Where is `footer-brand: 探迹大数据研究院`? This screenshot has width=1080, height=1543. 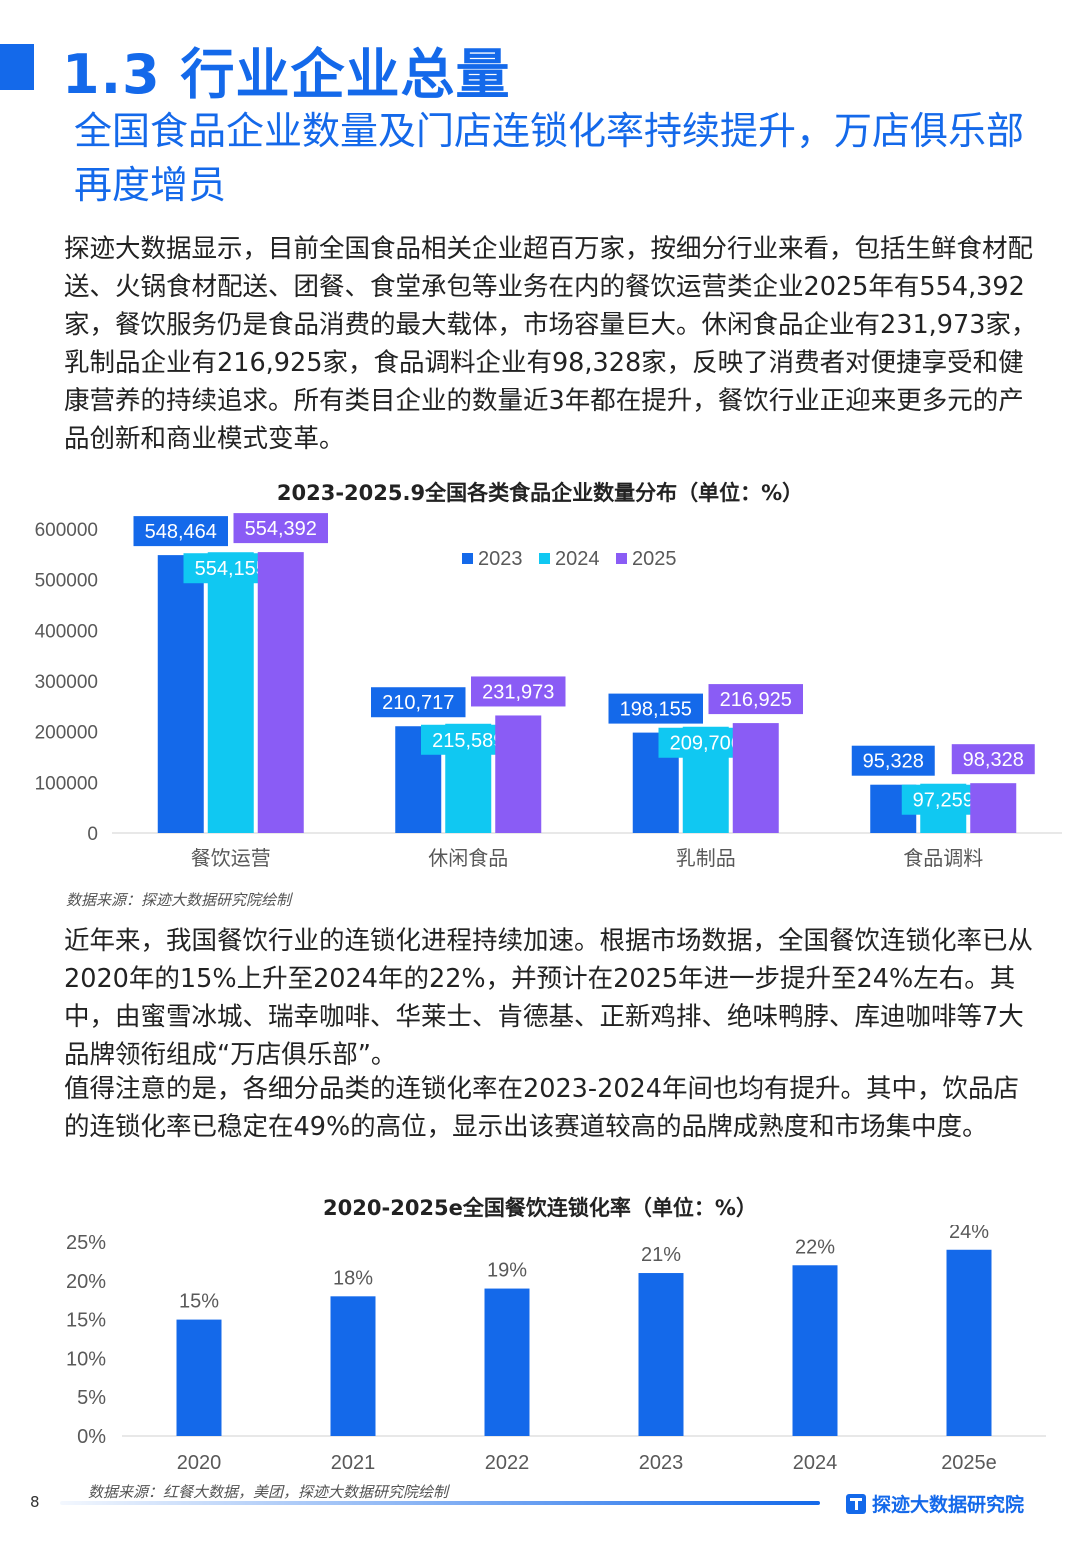 footer-brand: 探迹大数据研究院 is located at coordinates (935, 1503).